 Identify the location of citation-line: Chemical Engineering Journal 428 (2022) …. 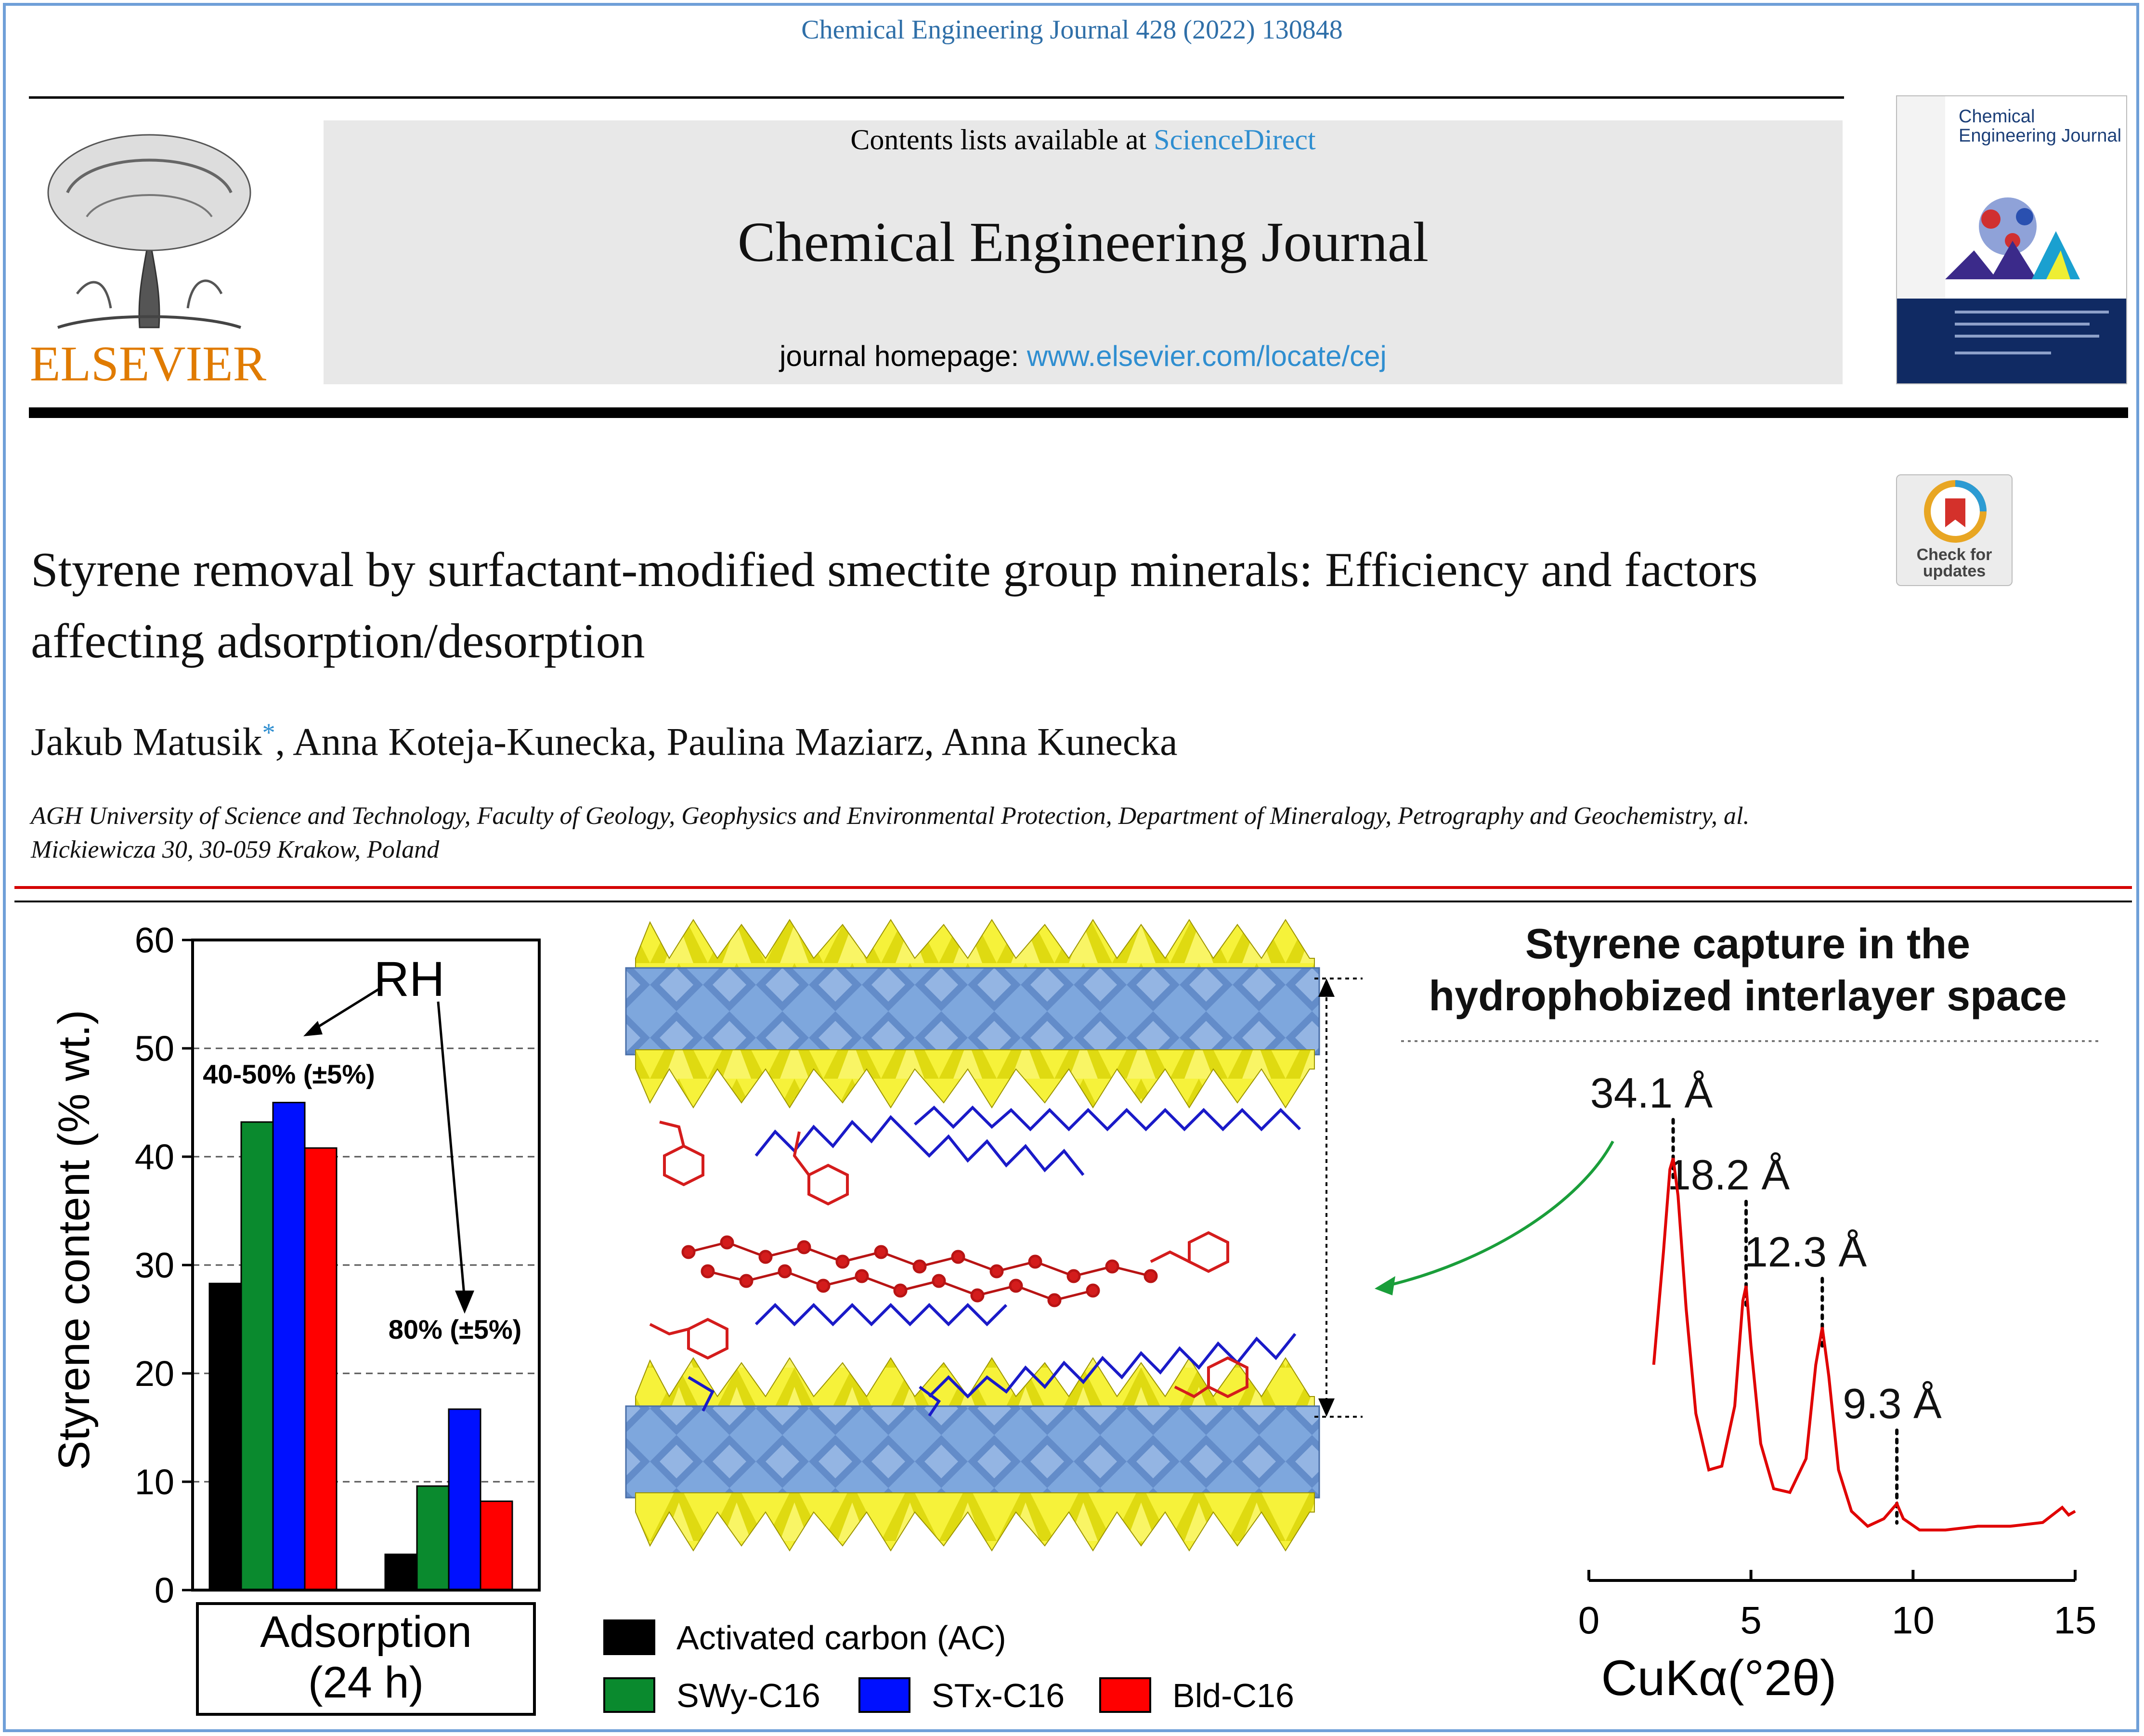
(1072, 30).